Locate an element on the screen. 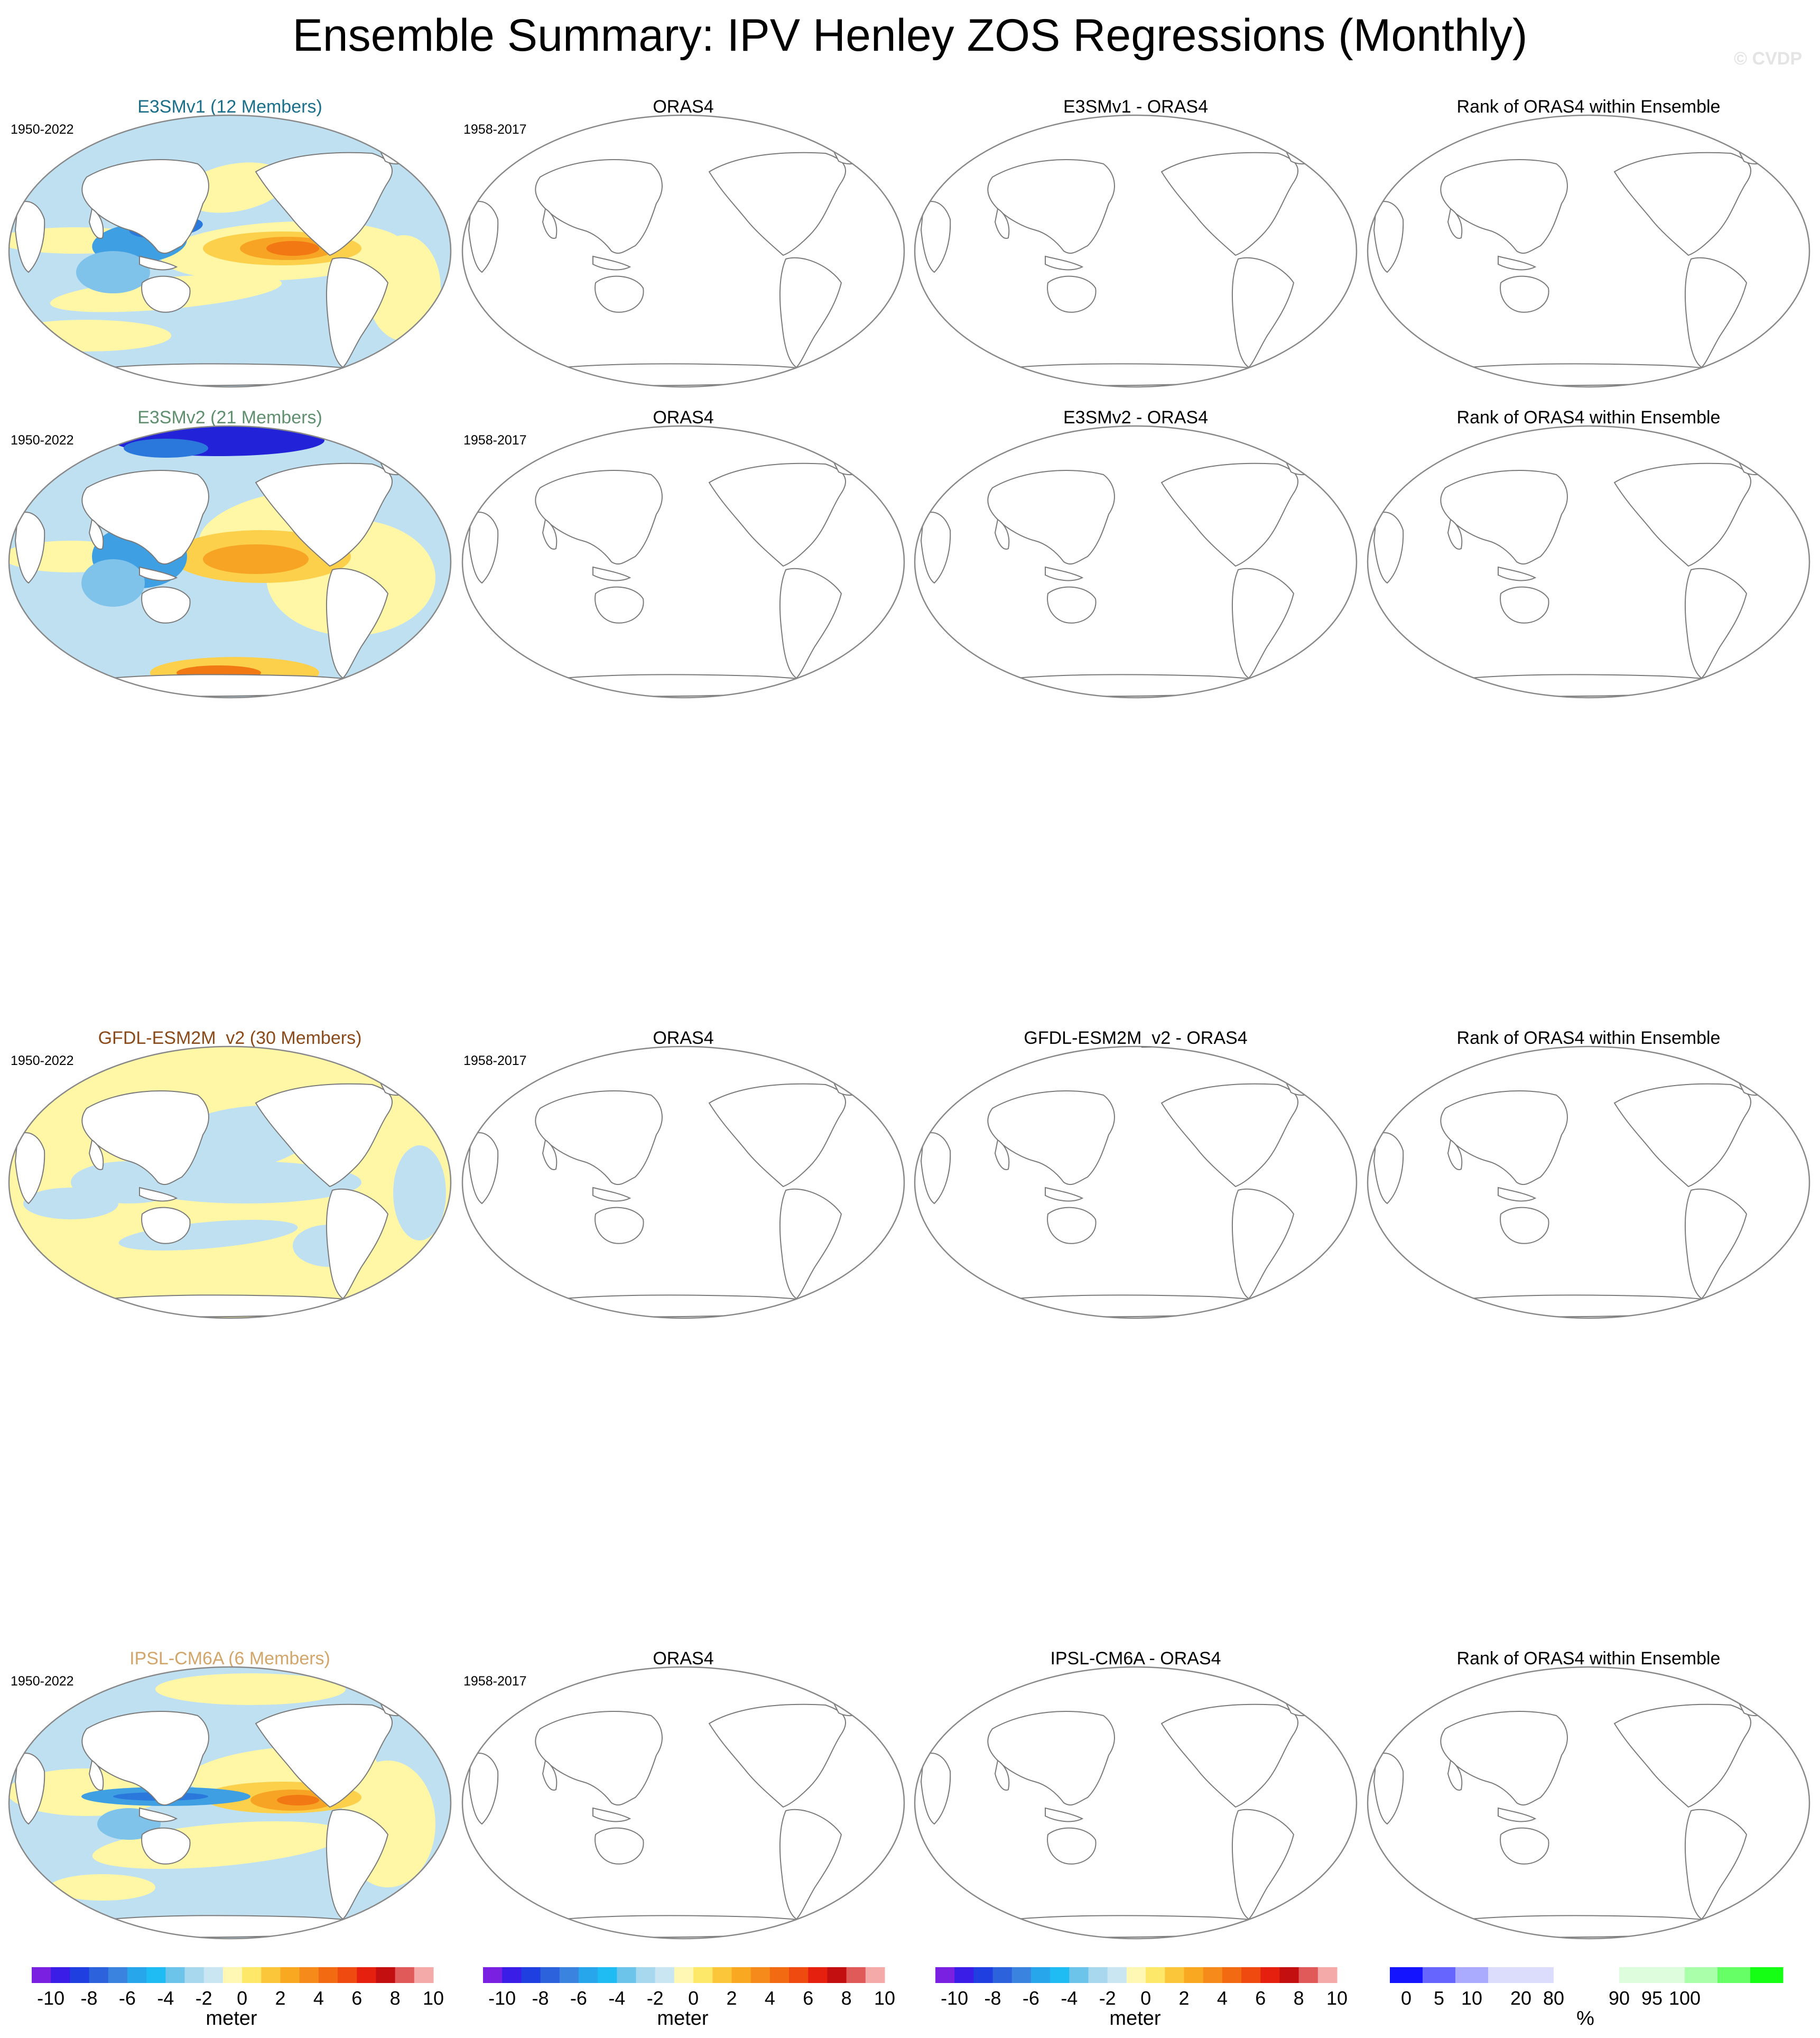 The width and height of the screenshot is (1820, 2038). colorbar-0-tick: -4 is located at coordinates (165, 1998).